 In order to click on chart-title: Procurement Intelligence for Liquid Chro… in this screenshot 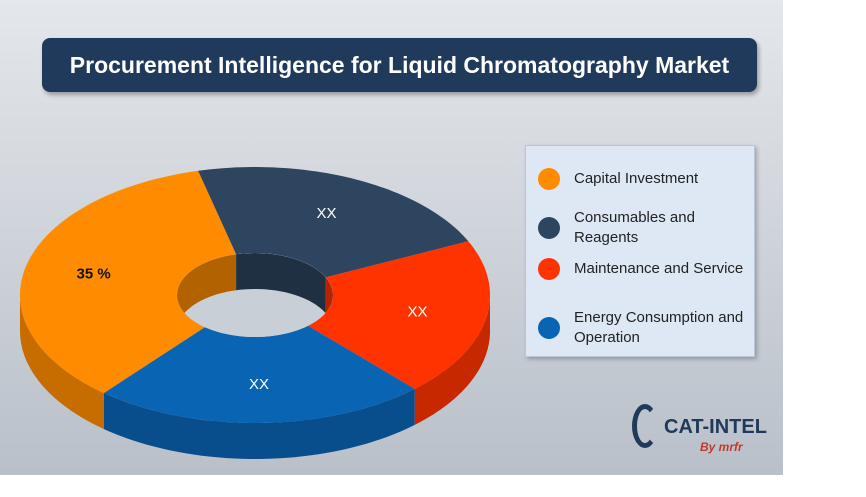, I will do `click(399, 65)`.